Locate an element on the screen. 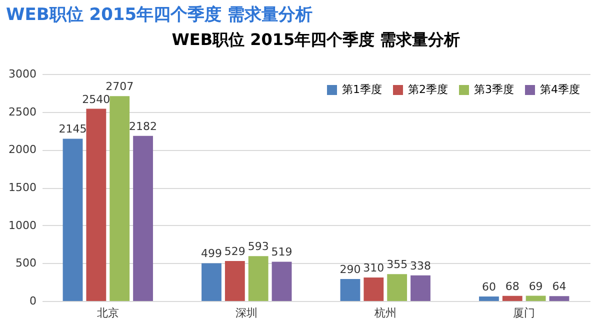 This screenshot has height=323, width=600. chart-title: WEB职位 2015年四个季度 需求量分析 is located at coordinates (159, 15).